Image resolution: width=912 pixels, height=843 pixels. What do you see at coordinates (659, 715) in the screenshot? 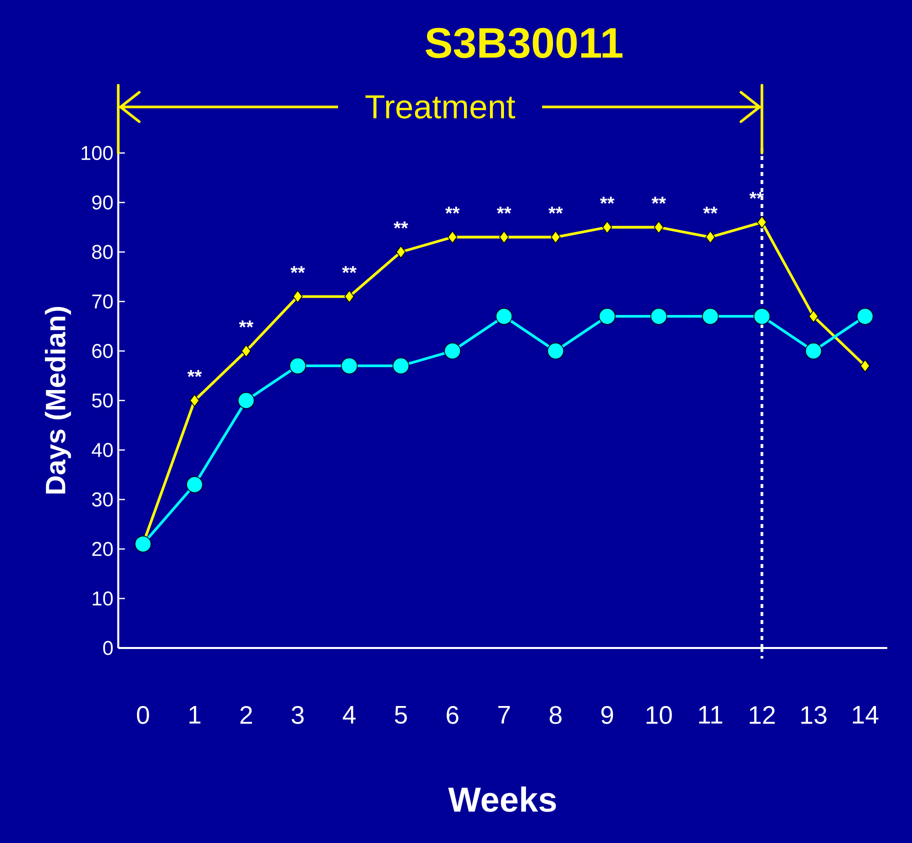
I see `x-tick-label: 10` at bounding box center [659, 715].